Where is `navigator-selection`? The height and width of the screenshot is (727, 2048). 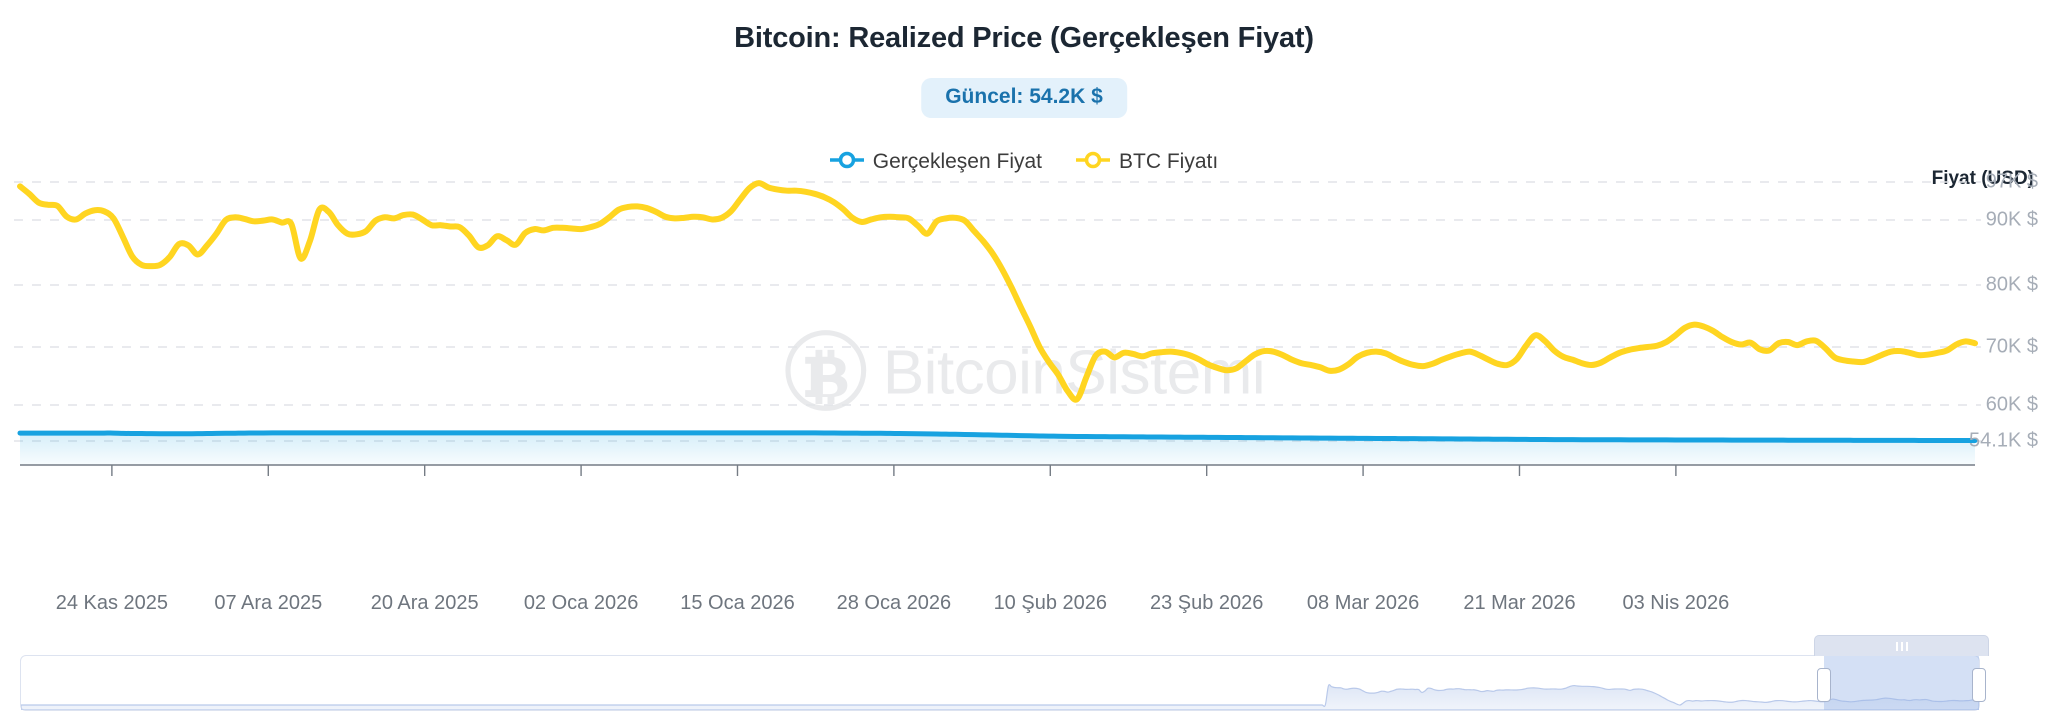 navigator-selection is located at coordinates (1901, 683).